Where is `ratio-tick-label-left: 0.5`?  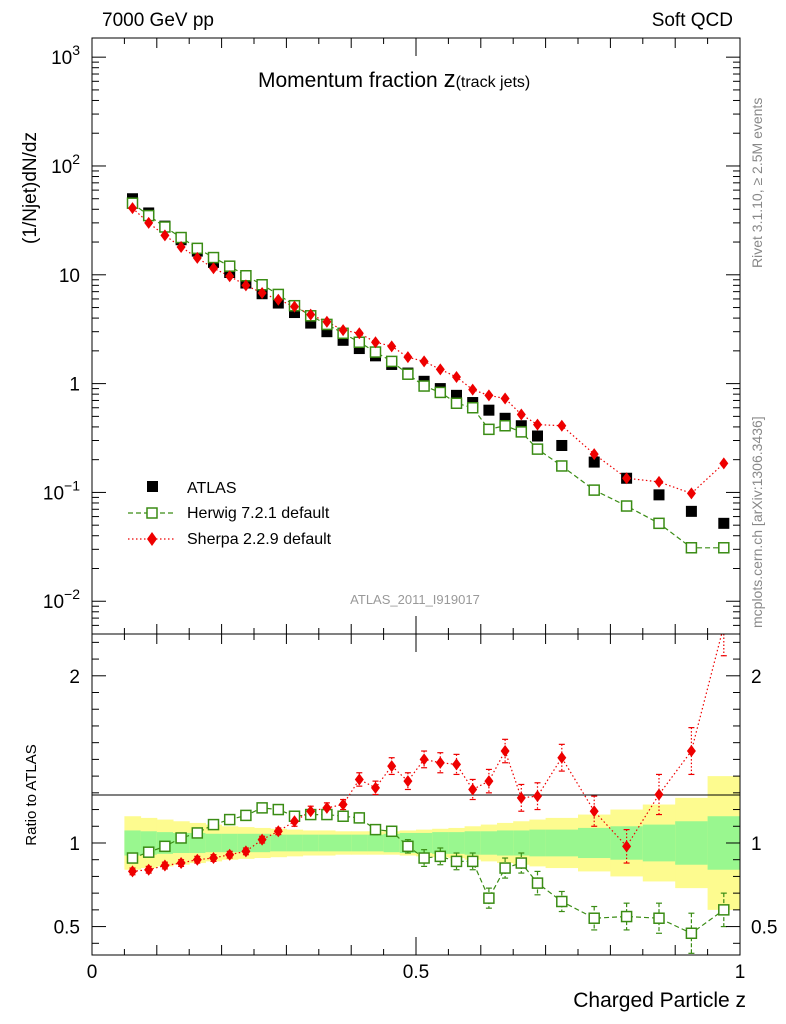
ratio-tick-label-left: 0.5 is located at coordinates (67, 928).